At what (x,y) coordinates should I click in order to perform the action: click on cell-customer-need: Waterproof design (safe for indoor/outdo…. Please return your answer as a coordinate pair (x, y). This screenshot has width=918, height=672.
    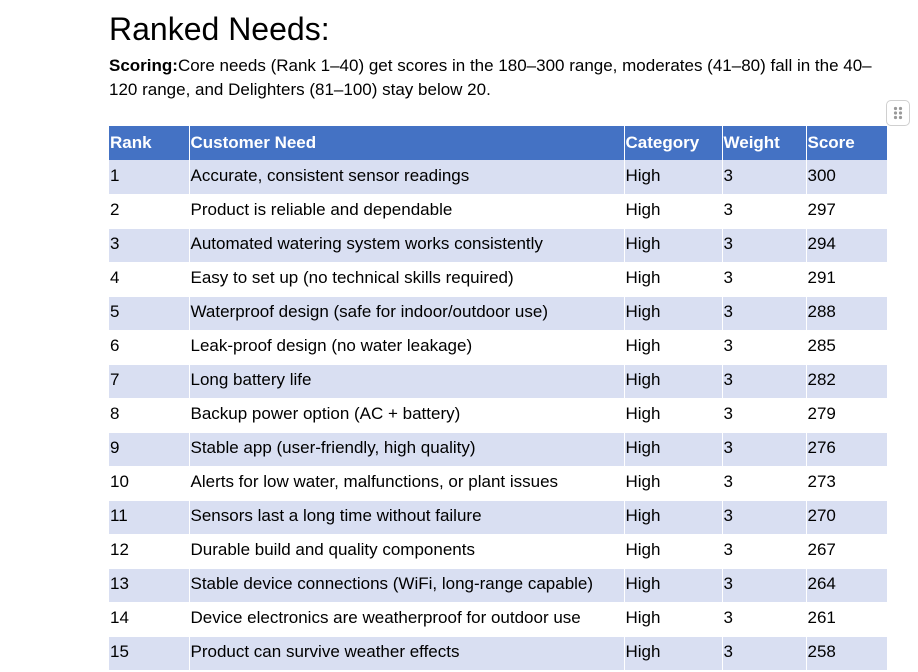
    Looking at the image, I should click on (407, 313).